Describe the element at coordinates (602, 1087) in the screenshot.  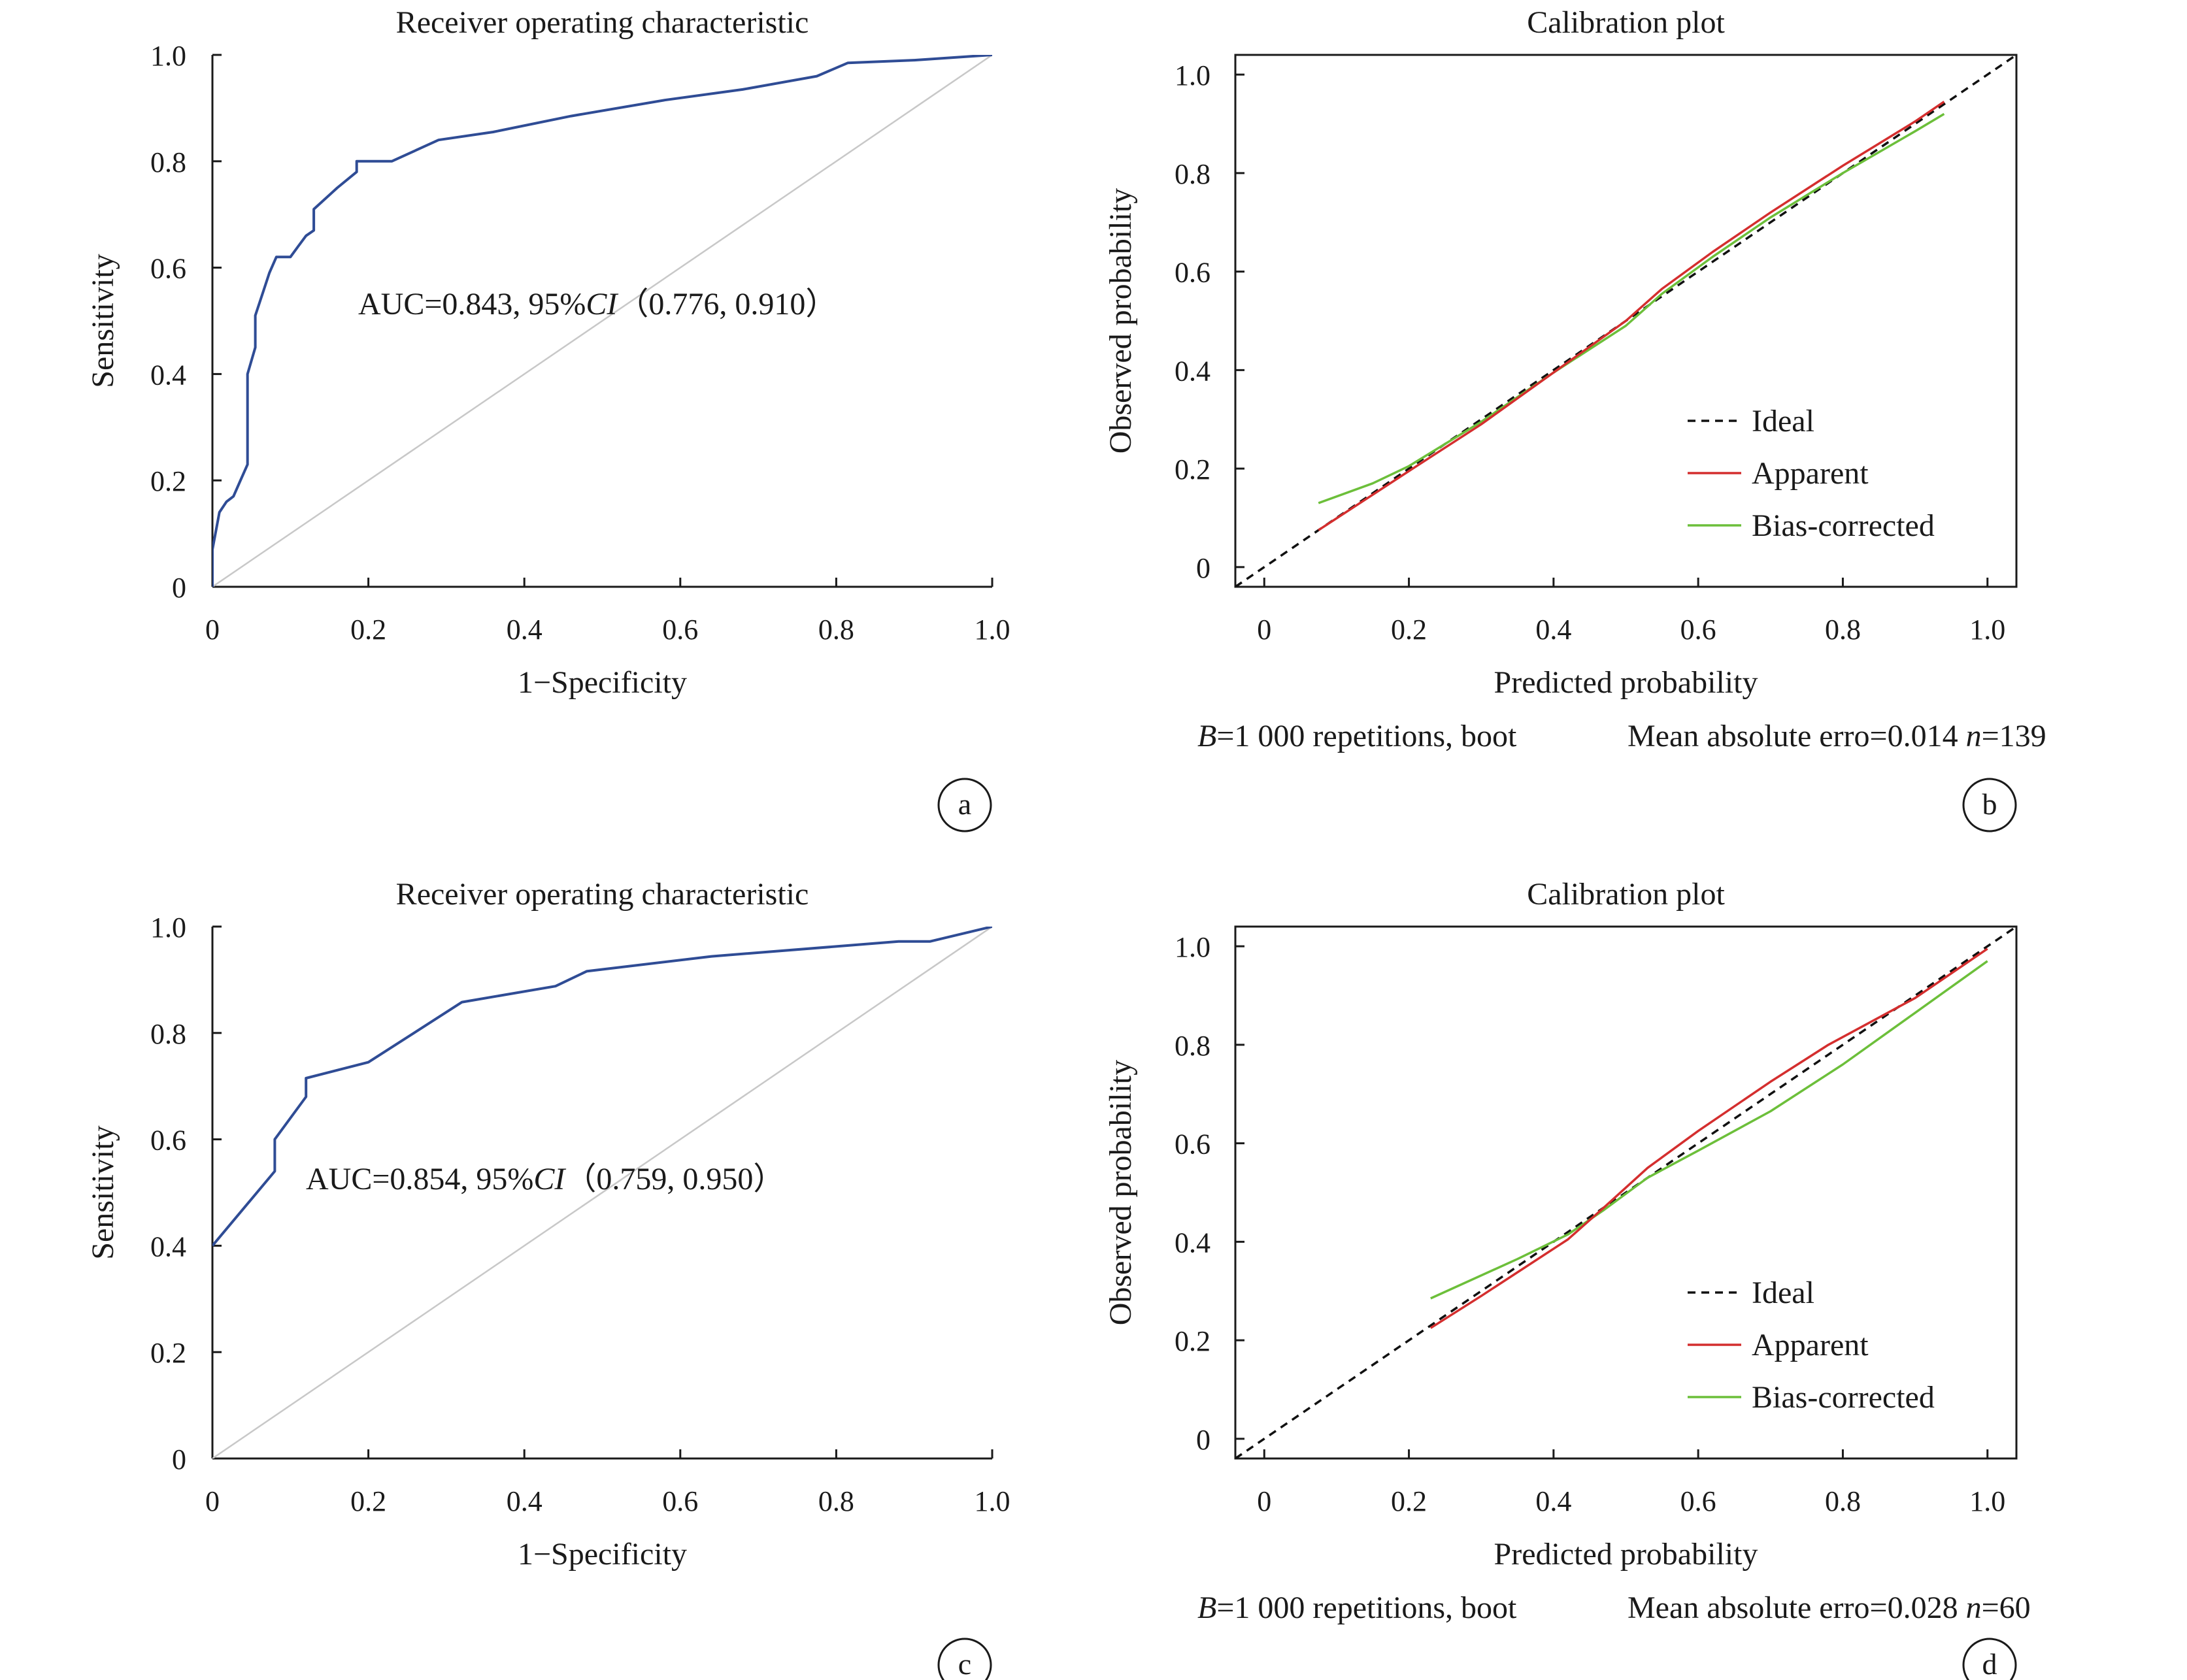
I see `series-roc-line` at that location.